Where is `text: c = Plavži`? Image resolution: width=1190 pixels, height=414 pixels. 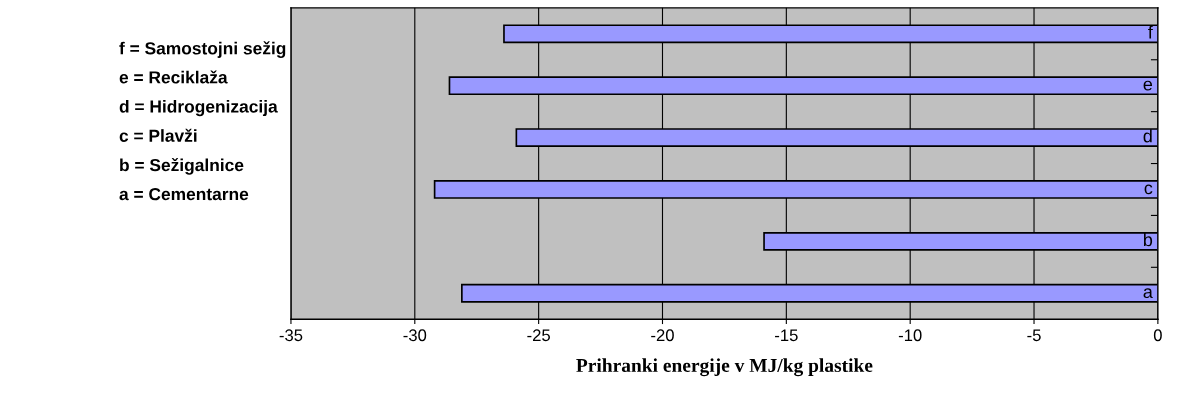
text: c = Plavži is located at coordinates (158, 135).